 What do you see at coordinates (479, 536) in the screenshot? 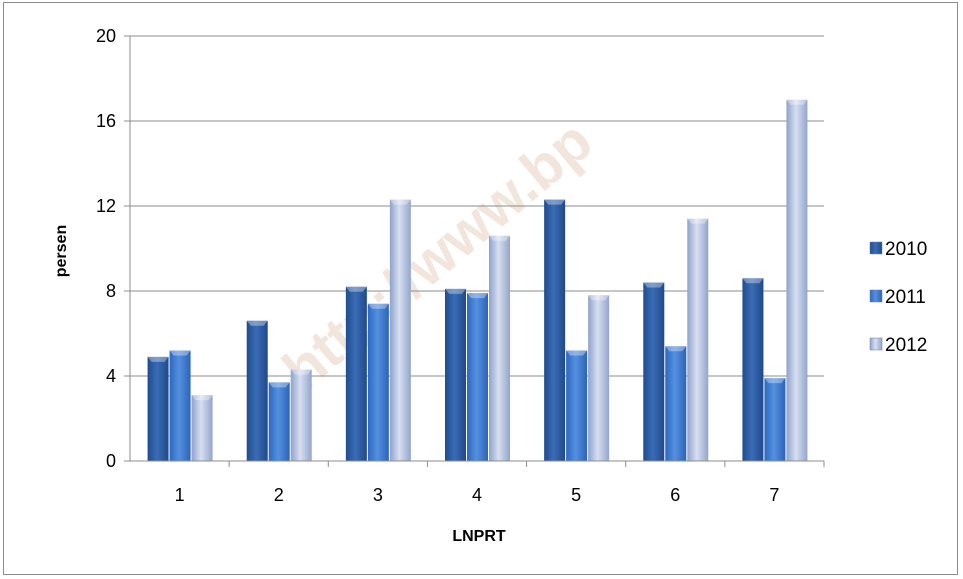
I see `x-axis-title: LNPRT` at bounding box center [479, 536].